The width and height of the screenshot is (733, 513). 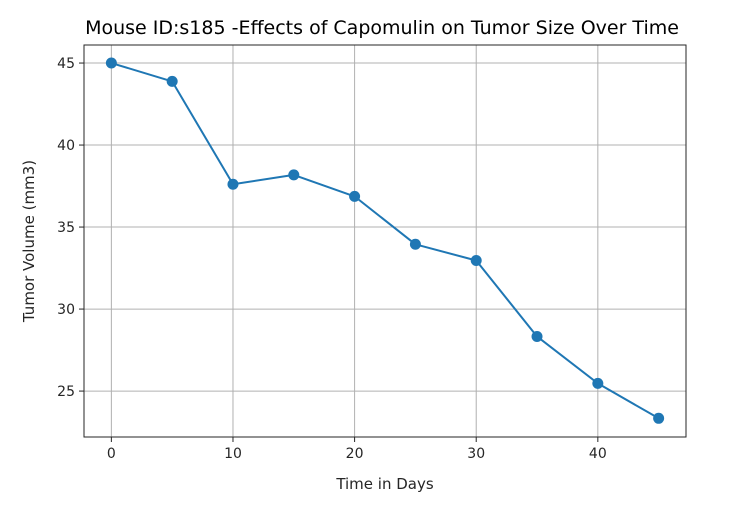 What do you see at coordinates (66, 392) in the screenshot?
I see `y-tick-label: 25` at bounding box center [66, 392].